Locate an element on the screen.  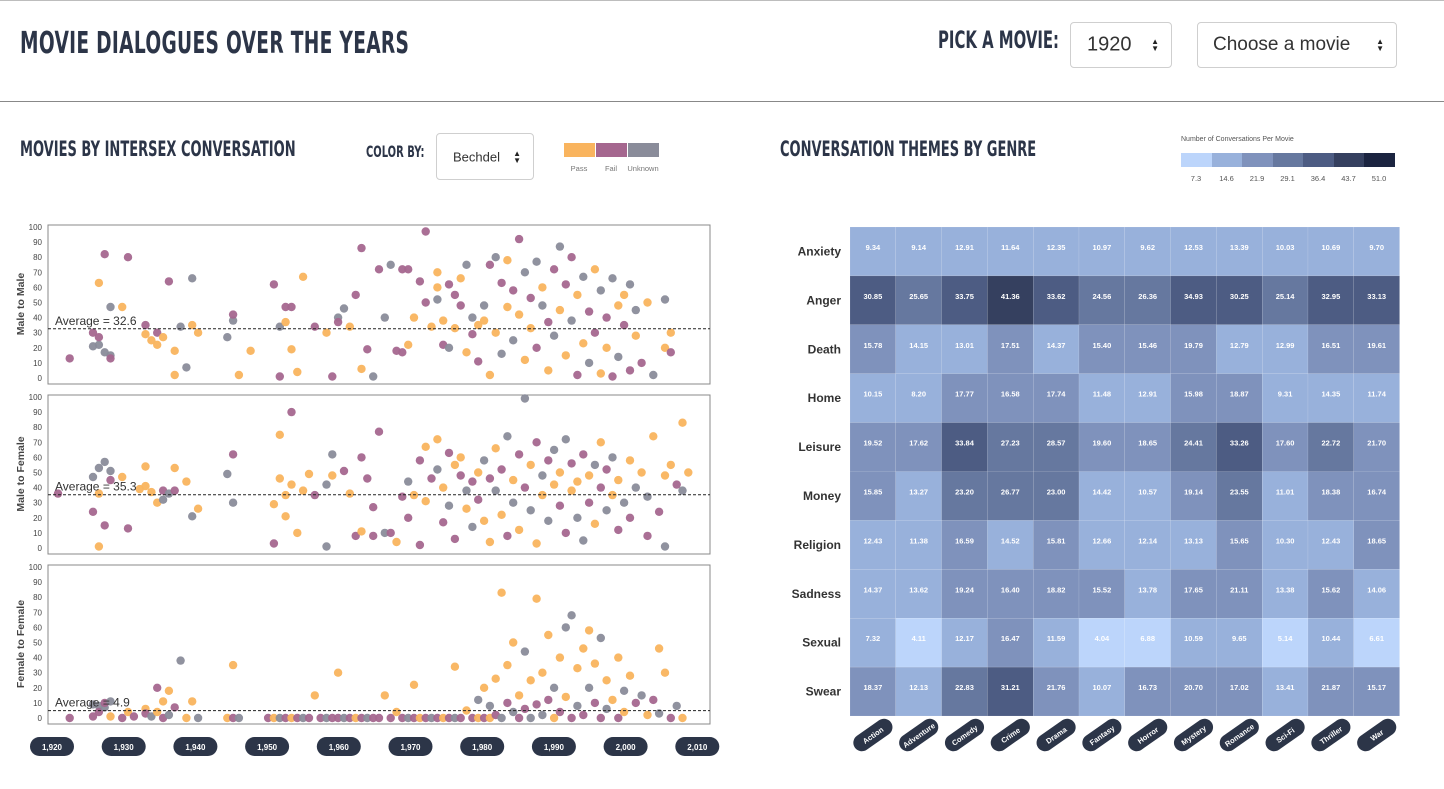
heatmap-row-label: Anxiety is located at coordinates (820, 251).